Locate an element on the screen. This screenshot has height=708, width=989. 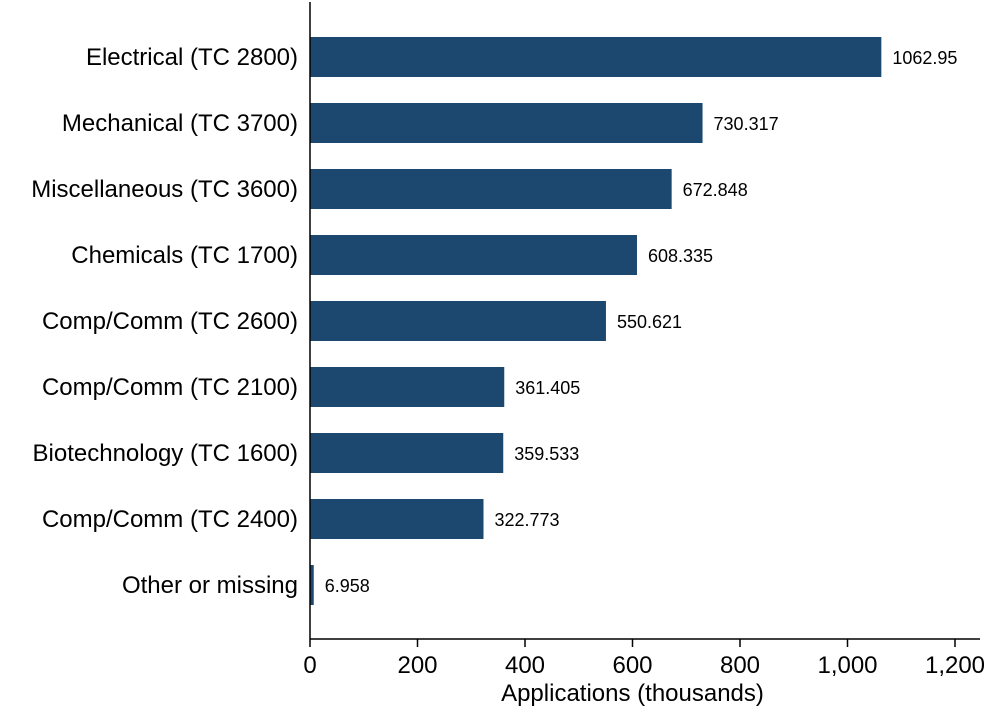
x-tick-label: 1,000 is located at coordinates (847, 665).